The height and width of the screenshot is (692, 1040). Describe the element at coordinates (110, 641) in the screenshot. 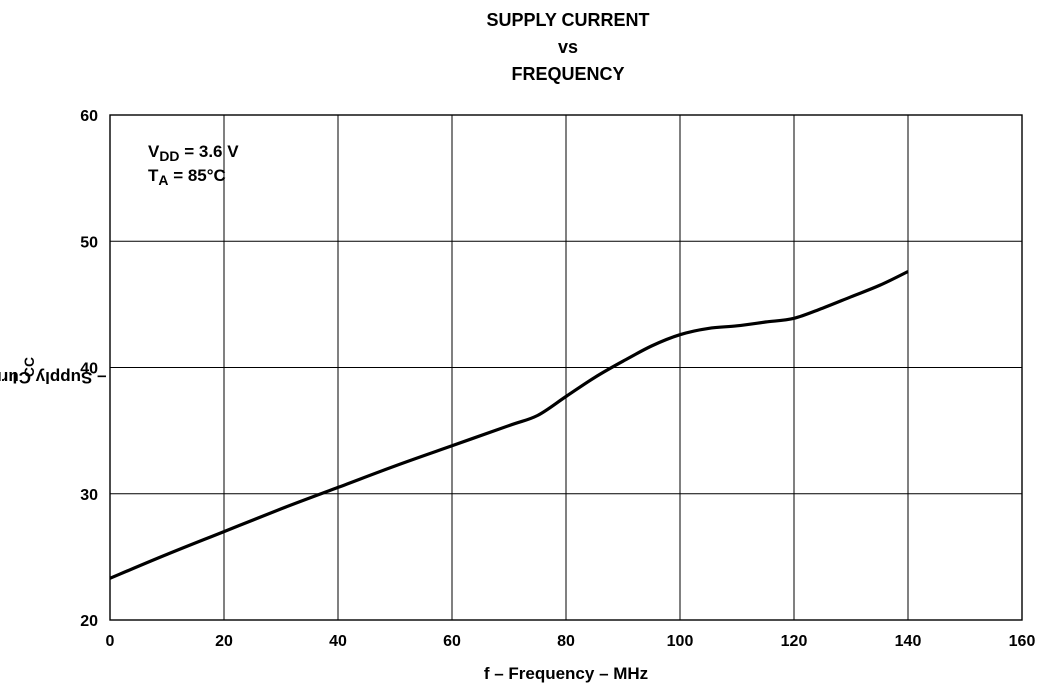

I see `x-tick-label: 0` at that location.